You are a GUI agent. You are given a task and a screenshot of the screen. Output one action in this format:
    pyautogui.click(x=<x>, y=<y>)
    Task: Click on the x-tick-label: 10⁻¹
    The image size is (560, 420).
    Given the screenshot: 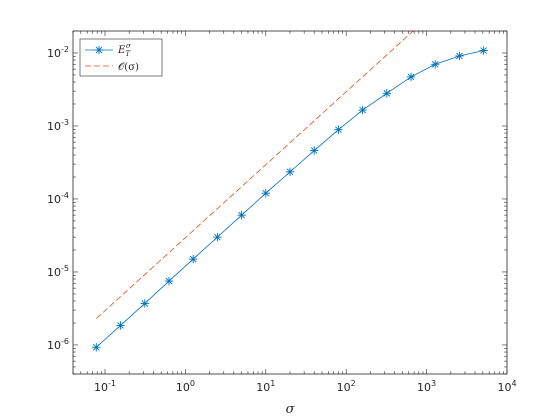 What is the action you would take?
    pyautogui.click(x=105, y=386)
    